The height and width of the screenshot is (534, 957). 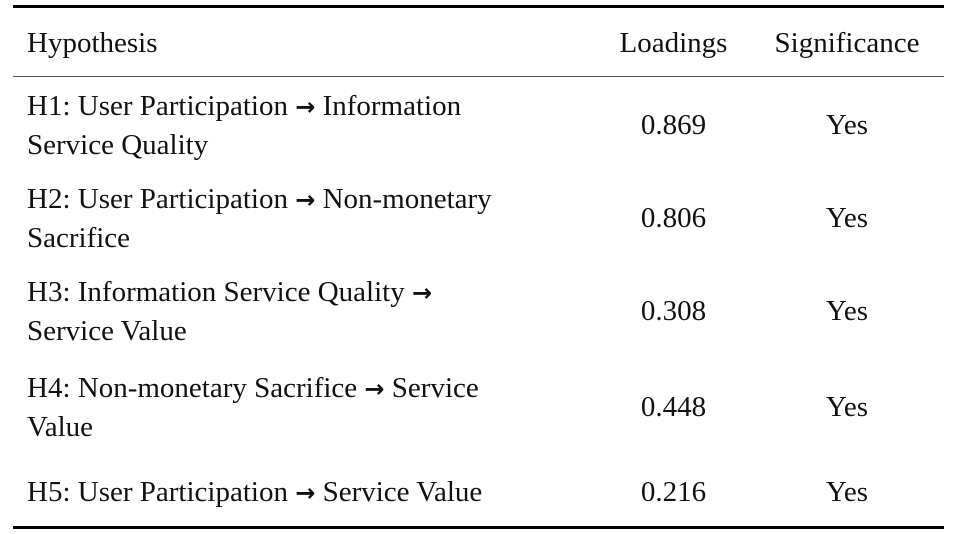 What do you see at coordinates (478, 6) in the screenshot?
I see `top-rule` at bounding box center [478, 6].